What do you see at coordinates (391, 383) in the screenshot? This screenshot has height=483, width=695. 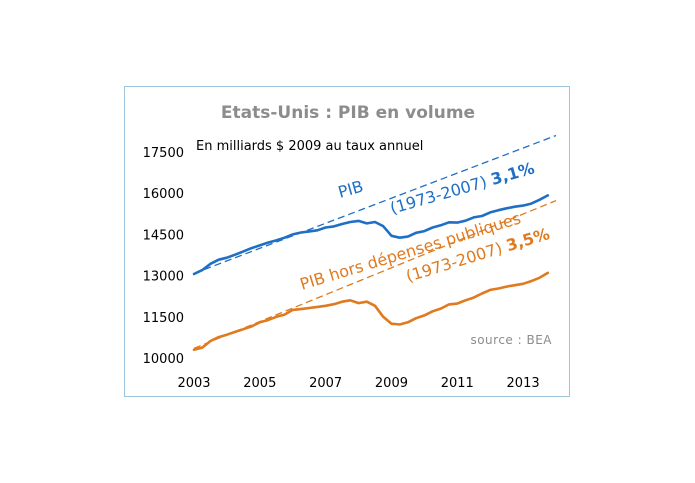 I see `x-tick-label: 2009` at bounding box center [391, 383].